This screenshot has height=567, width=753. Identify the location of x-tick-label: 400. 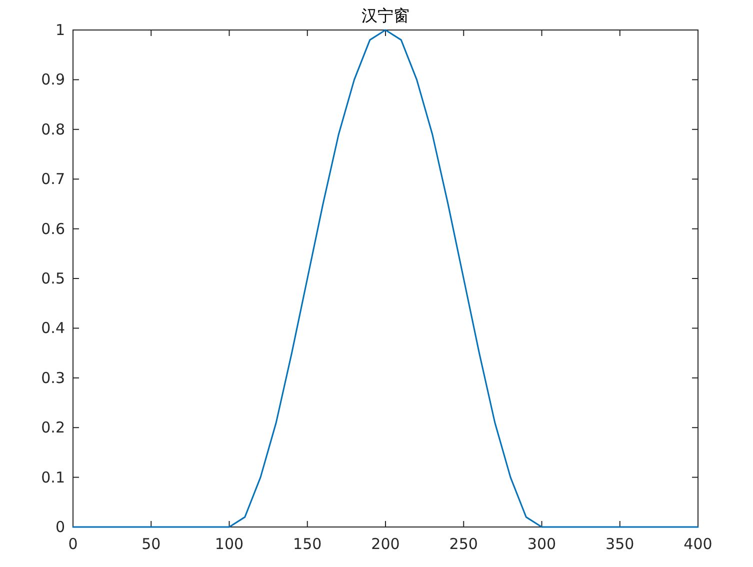
(698, 544).